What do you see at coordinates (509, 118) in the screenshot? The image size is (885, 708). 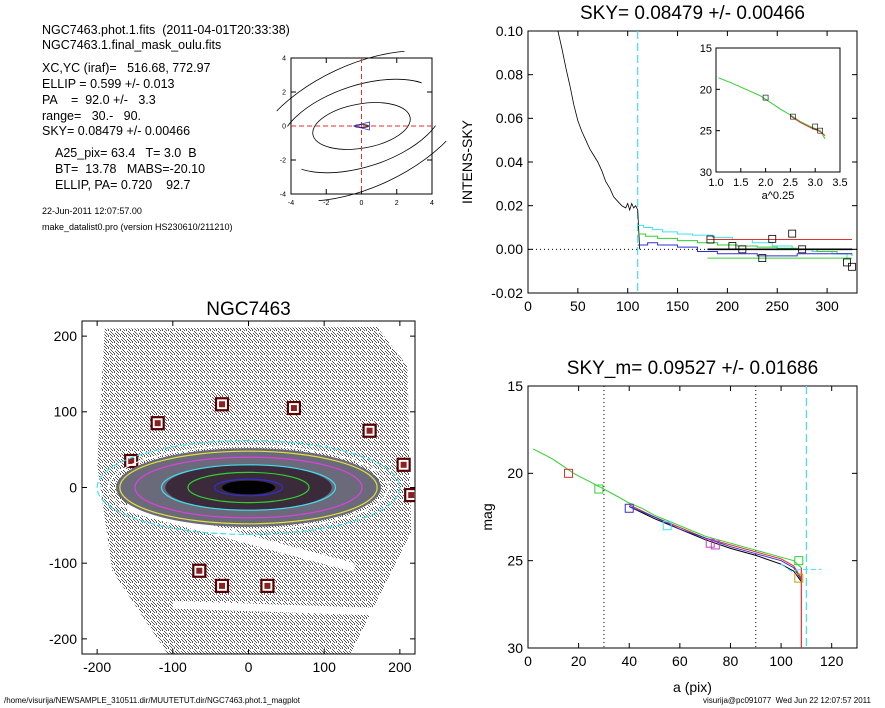 I see `sky-ytick-label: 0.06` at bounding box center [509, 118].